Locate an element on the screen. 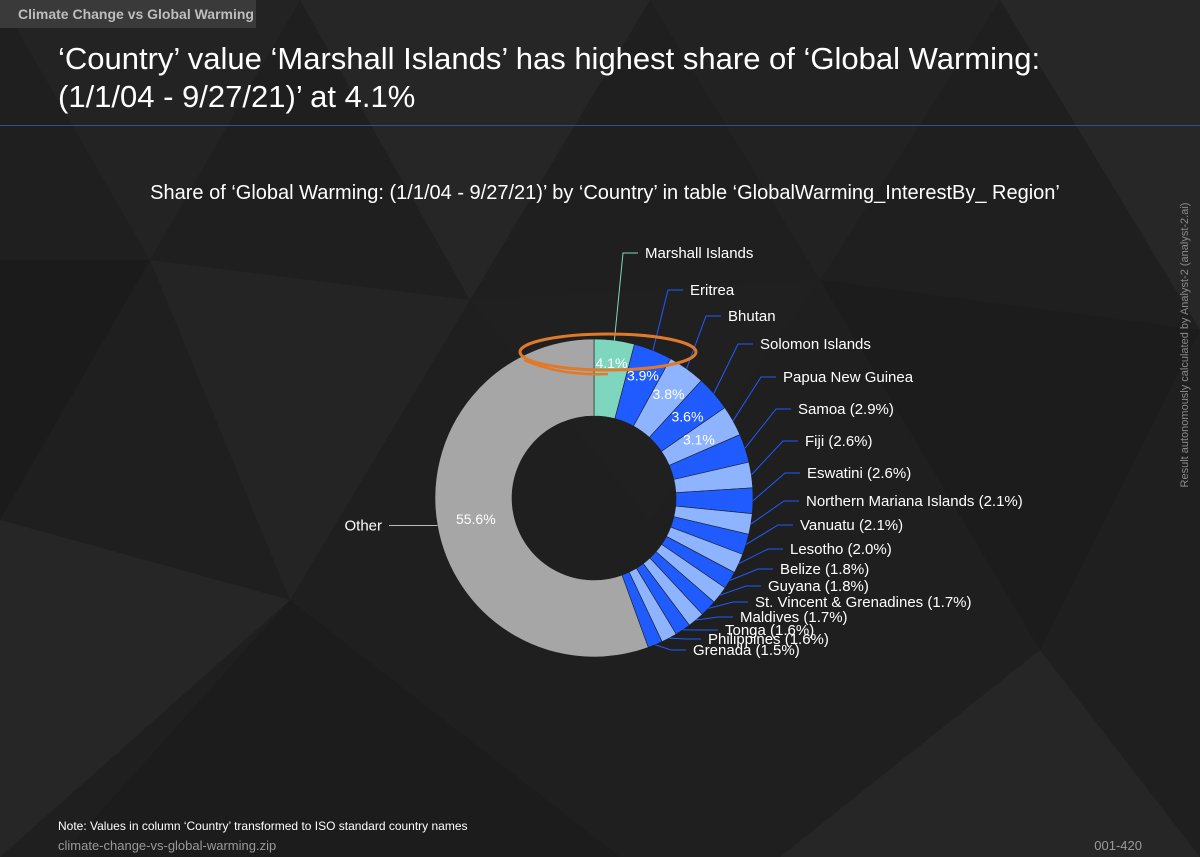  slice-other is located at coordinates (541, 498).